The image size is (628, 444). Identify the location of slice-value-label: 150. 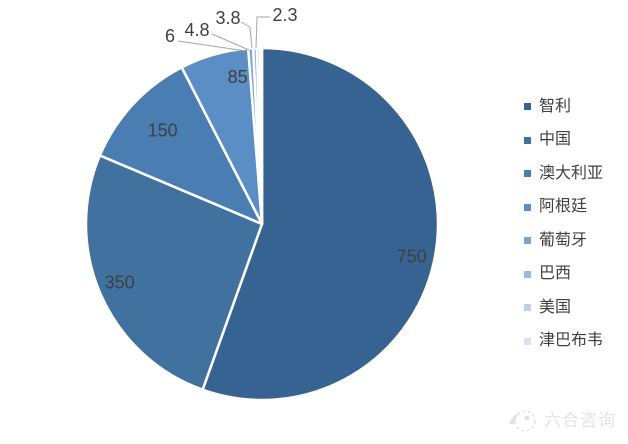
(163, 130).